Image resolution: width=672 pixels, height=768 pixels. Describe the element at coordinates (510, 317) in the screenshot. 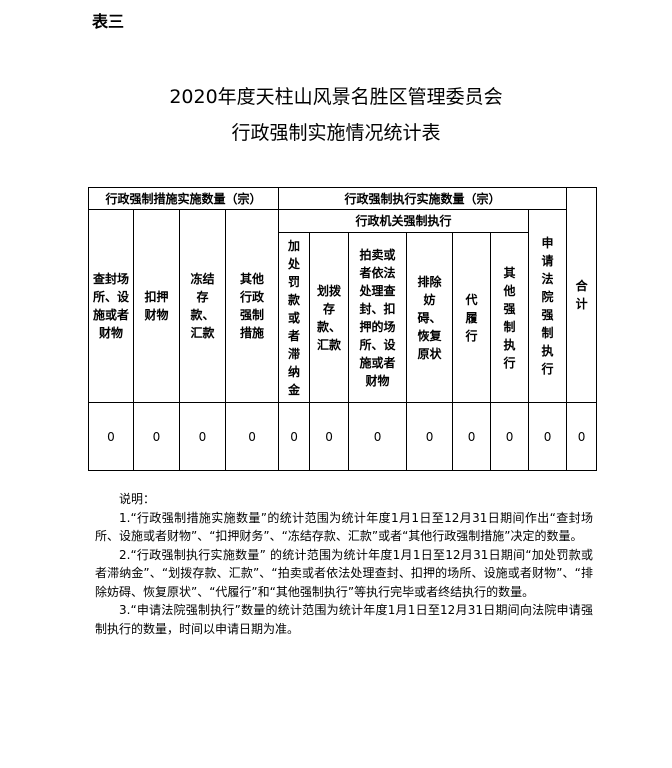

I see `header-col-10: 其他强制执行` at that location.